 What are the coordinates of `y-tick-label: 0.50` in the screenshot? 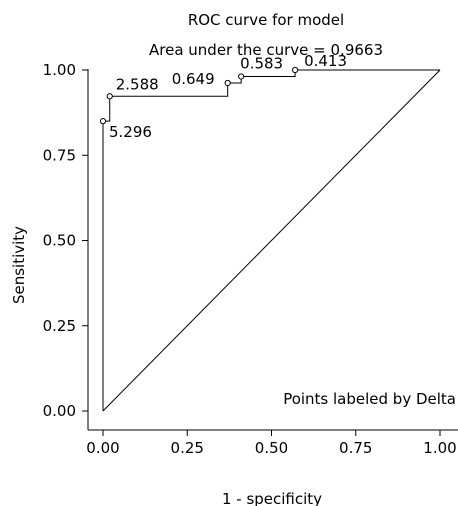 It's located at (59, 241).